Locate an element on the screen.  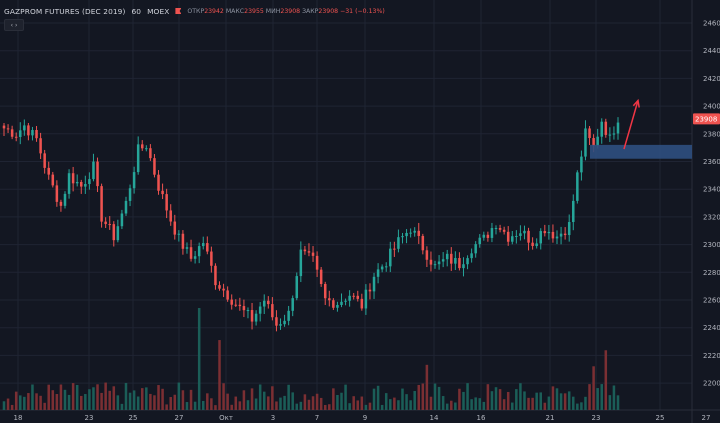
price-tick-label: 22600 is located at coordinates (711, 301).